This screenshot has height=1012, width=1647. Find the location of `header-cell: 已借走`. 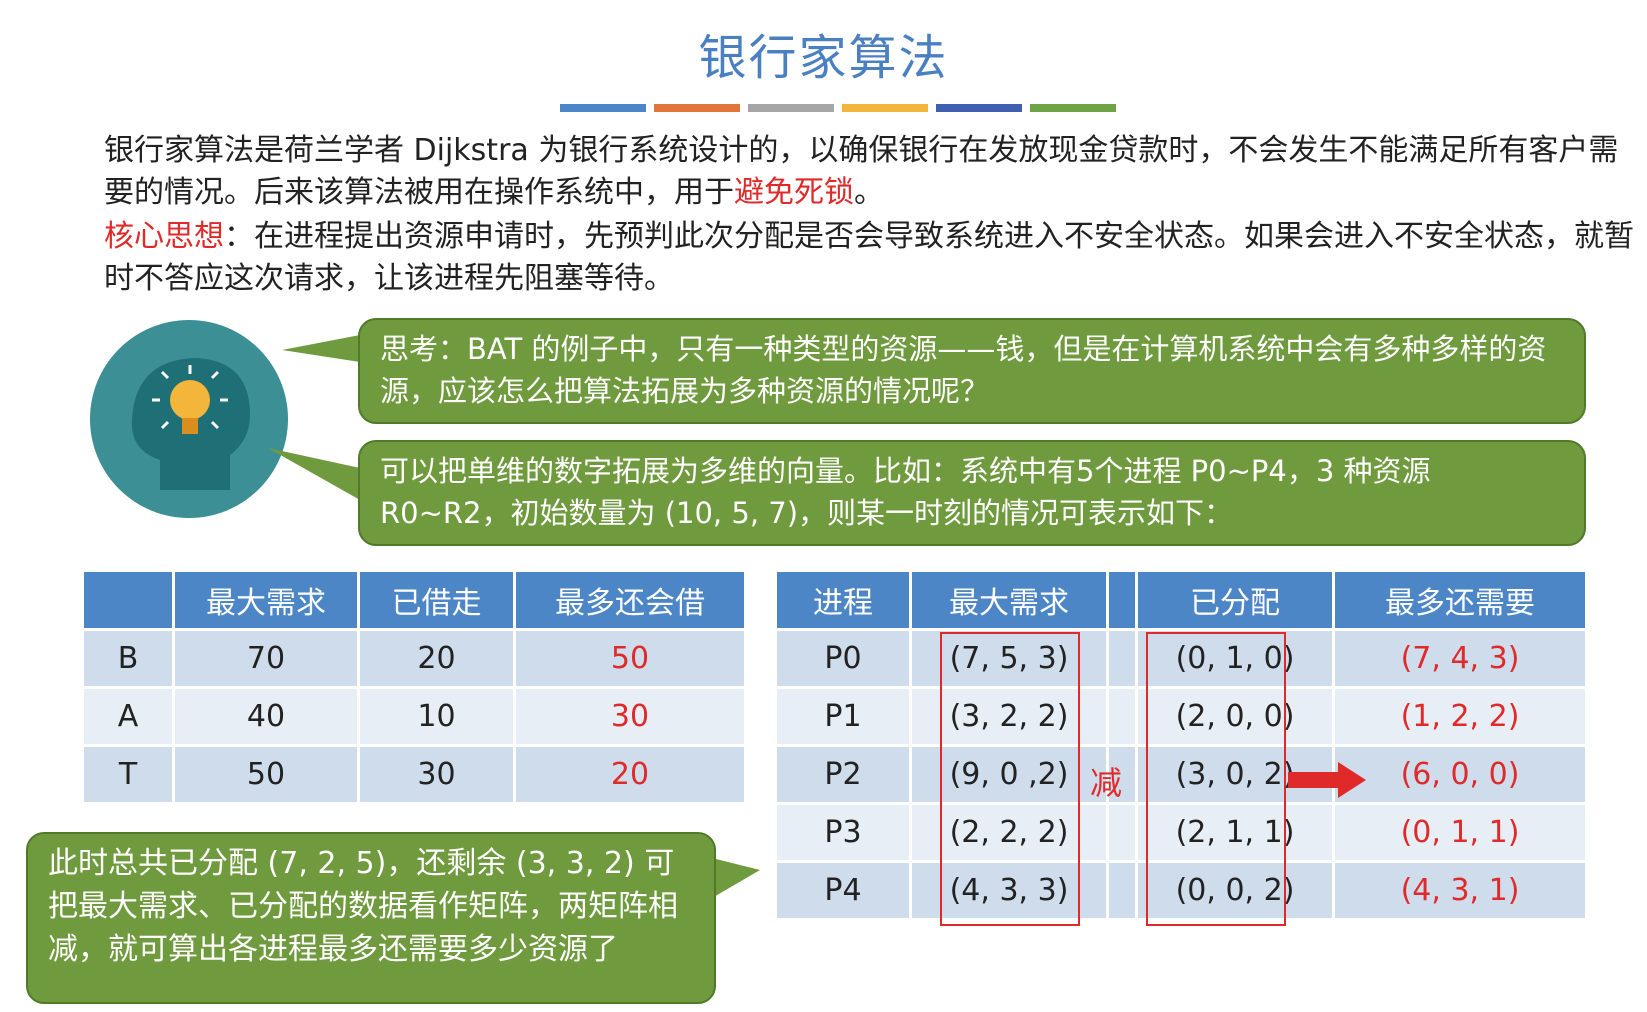

header-cell: 已借走 is located at coordinates (437, 601).